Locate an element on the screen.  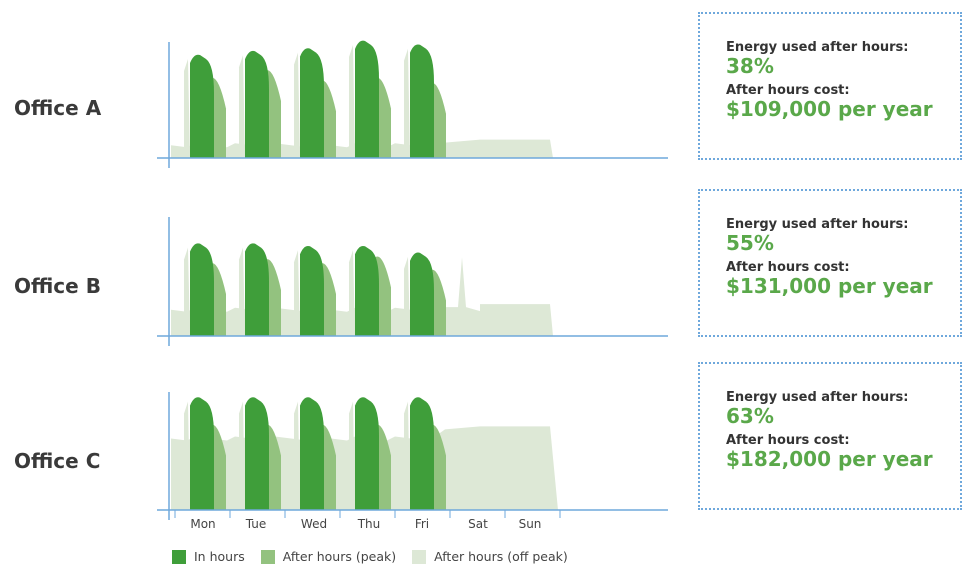
cost-value: $109,000 per year is located at coordinates (829, 109).